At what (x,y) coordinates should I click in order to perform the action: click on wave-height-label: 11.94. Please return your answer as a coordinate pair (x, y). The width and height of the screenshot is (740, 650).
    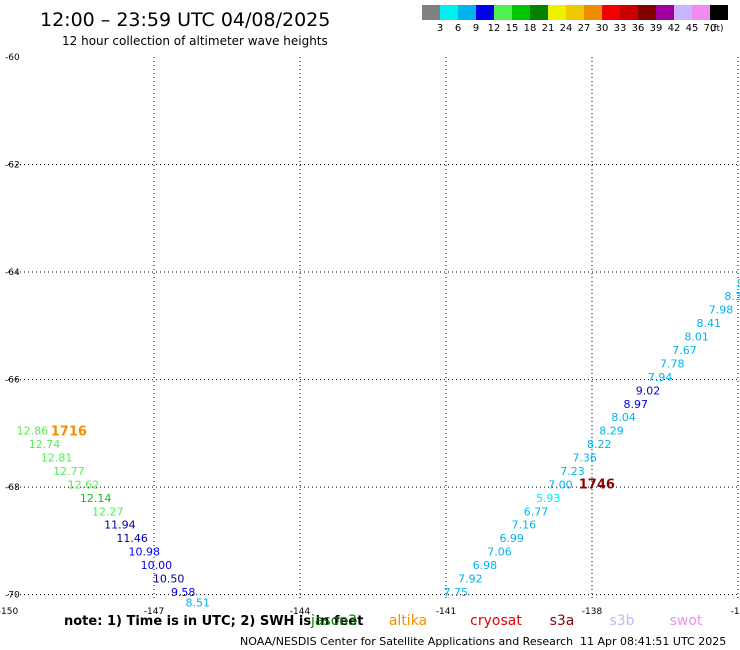
    Looking at the image, I should click on (120, 525).